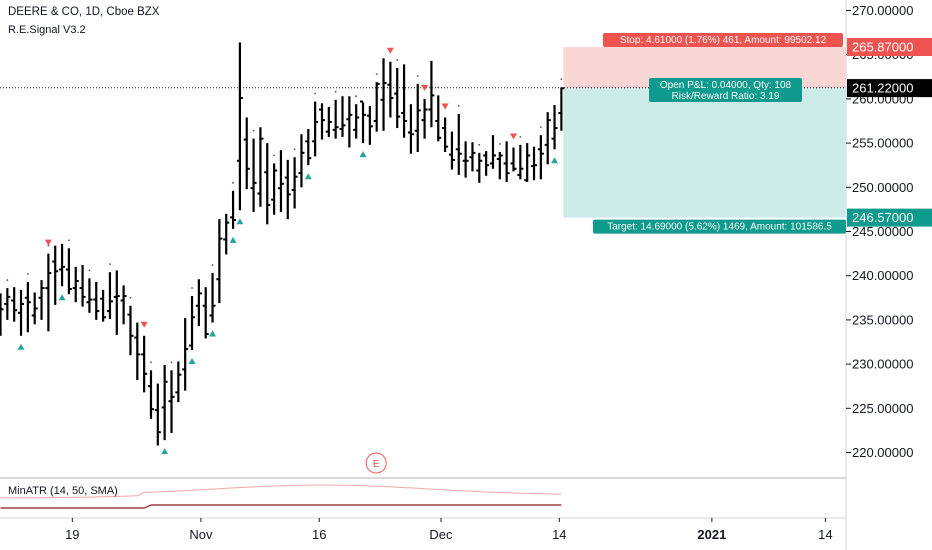 This screenshot has width=932, height=550. Describe the element at coordinates (84, 12) in the screenshot. I see `symbol-title: DEERE & CO, 1D, Cboe BZX` at that location.